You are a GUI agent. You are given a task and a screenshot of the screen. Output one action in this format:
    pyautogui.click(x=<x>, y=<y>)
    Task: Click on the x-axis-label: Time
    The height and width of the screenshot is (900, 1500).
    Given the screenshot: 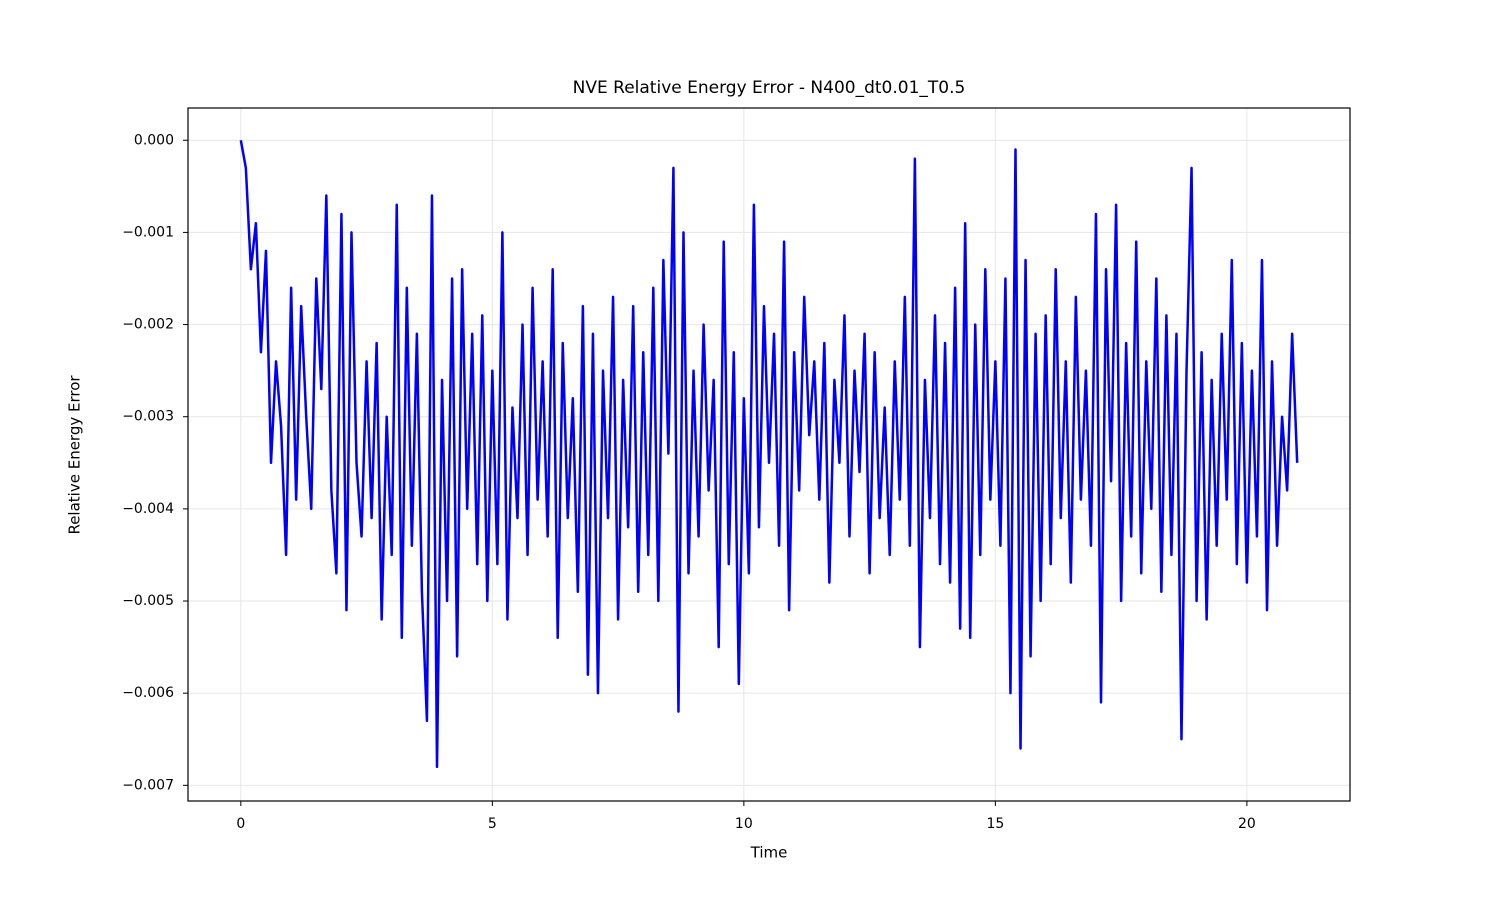 What is the action you would take?
    pyautogui.click(x=769, y=853)
    